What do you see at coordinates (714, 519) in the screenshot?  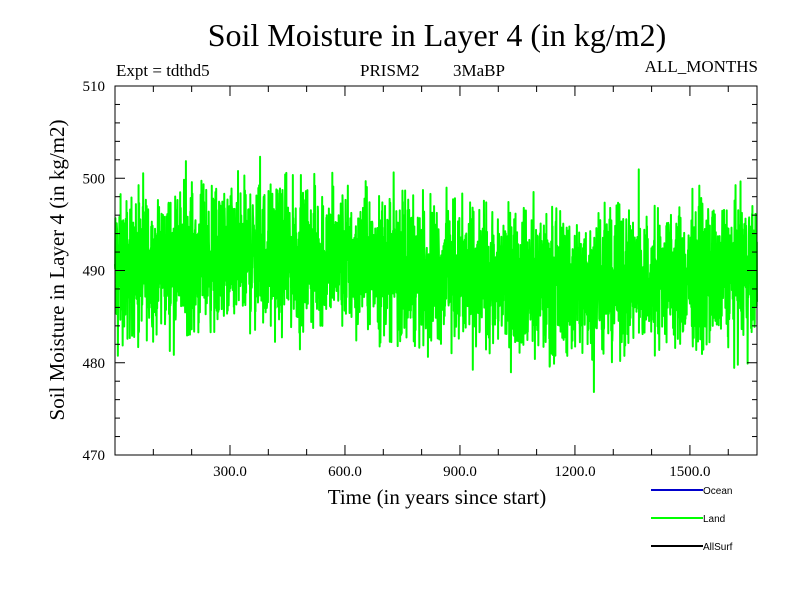 I see `legend-label-land: Land` at bounding box center [714, 519].